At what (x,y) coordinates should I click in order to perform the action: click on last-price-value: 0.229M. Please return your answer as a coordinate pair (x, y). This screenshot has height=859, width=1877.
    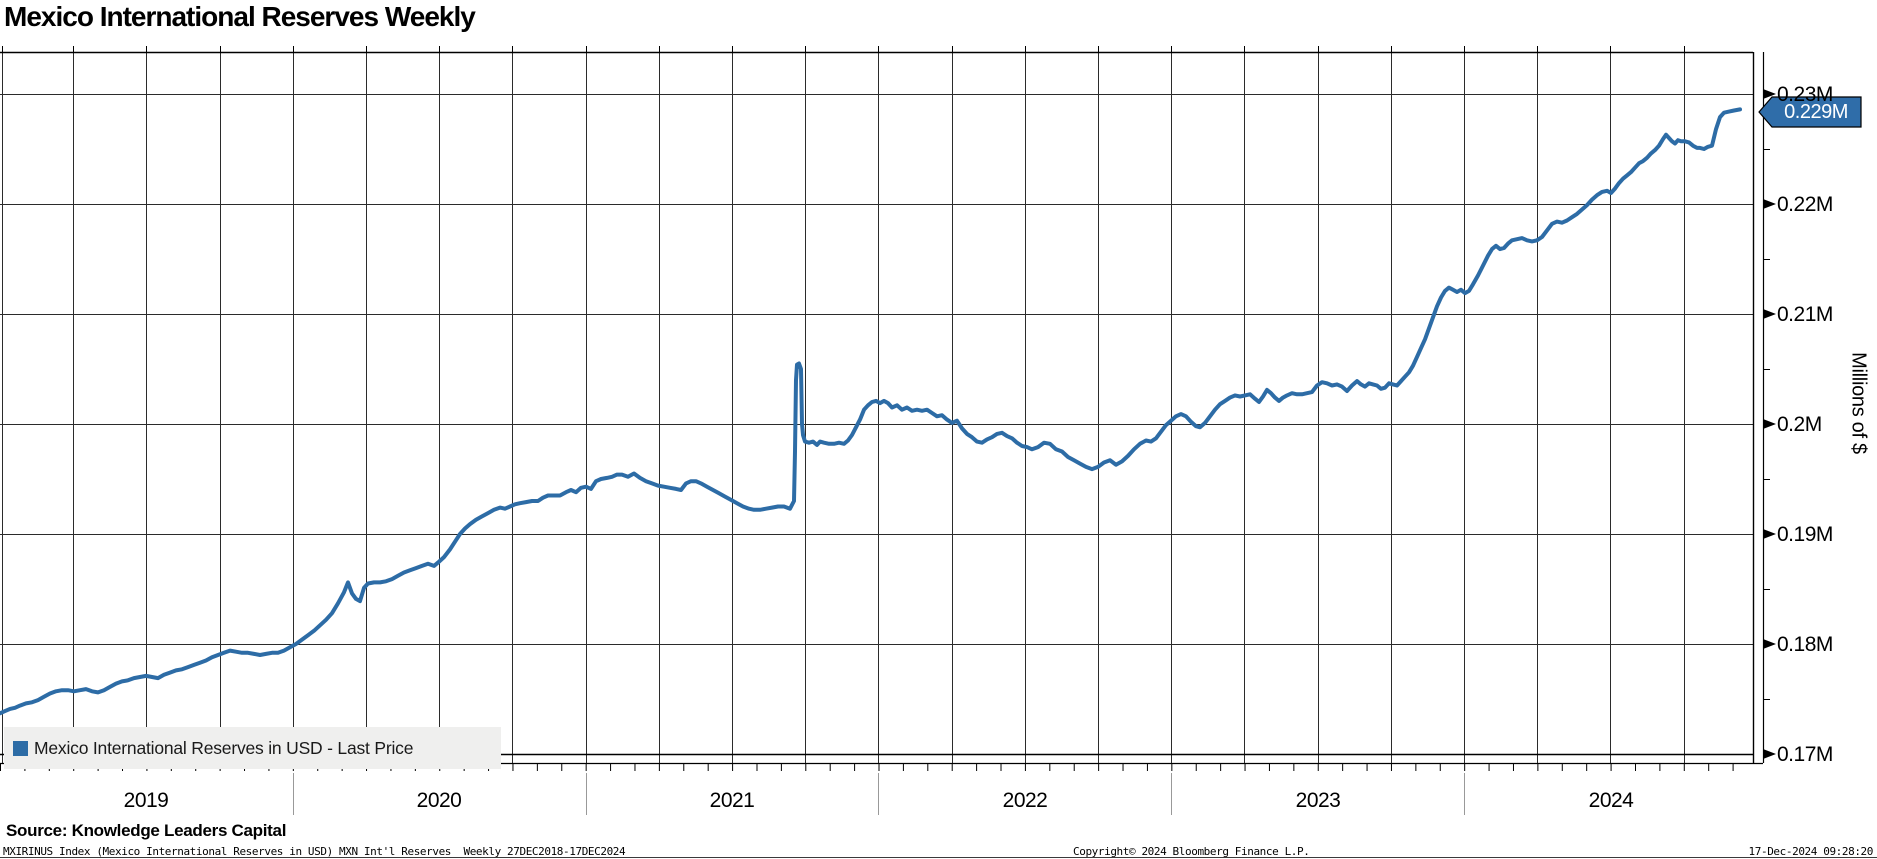
    Looking at the image, I should click on (1816, 111).